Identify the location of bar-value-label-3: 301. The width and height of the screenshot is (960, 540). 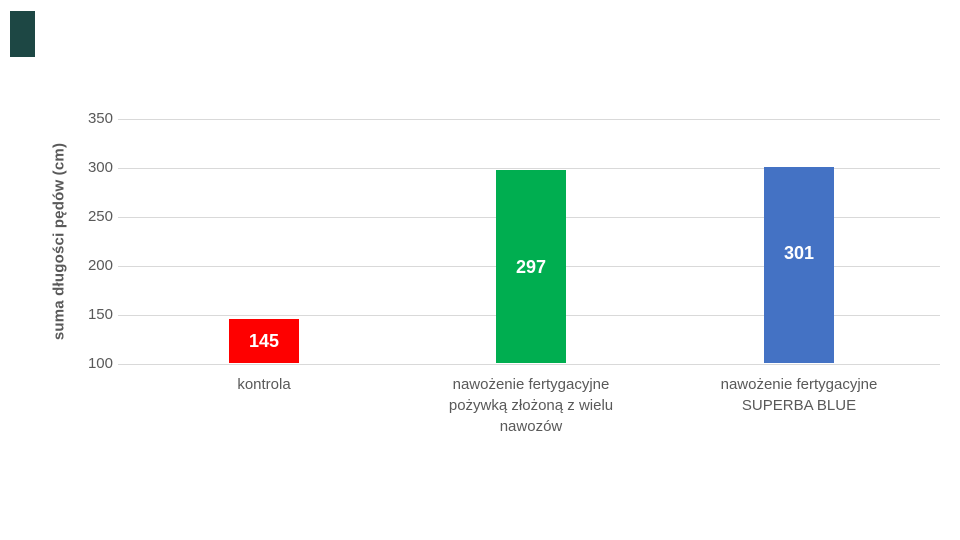
(799, 253).